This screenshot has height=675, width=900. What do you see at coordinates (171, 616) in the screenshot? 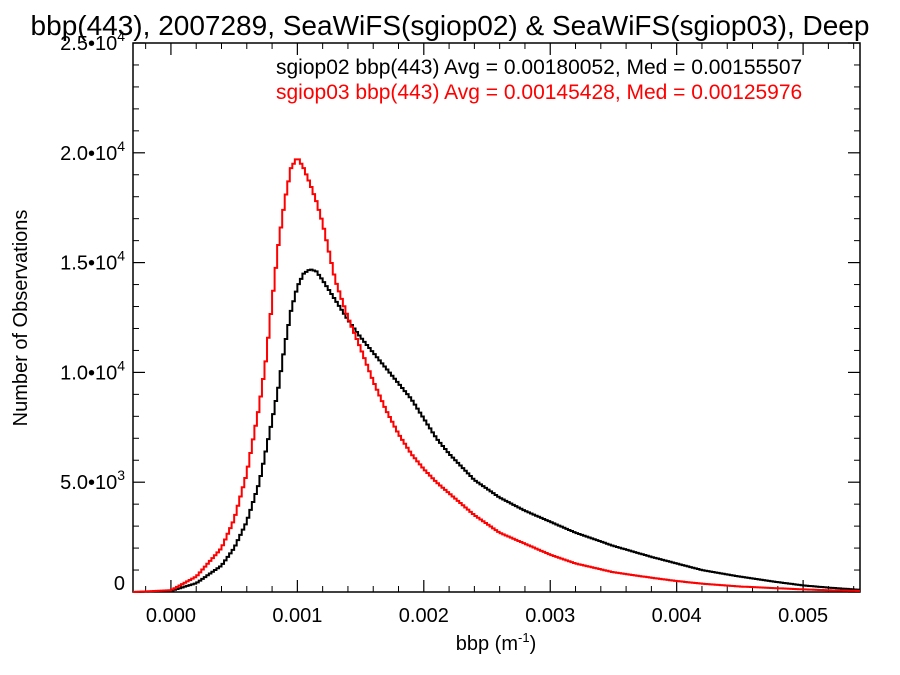
I see `x-tick-label-0: 0.000` at bounding box center [171, 616].